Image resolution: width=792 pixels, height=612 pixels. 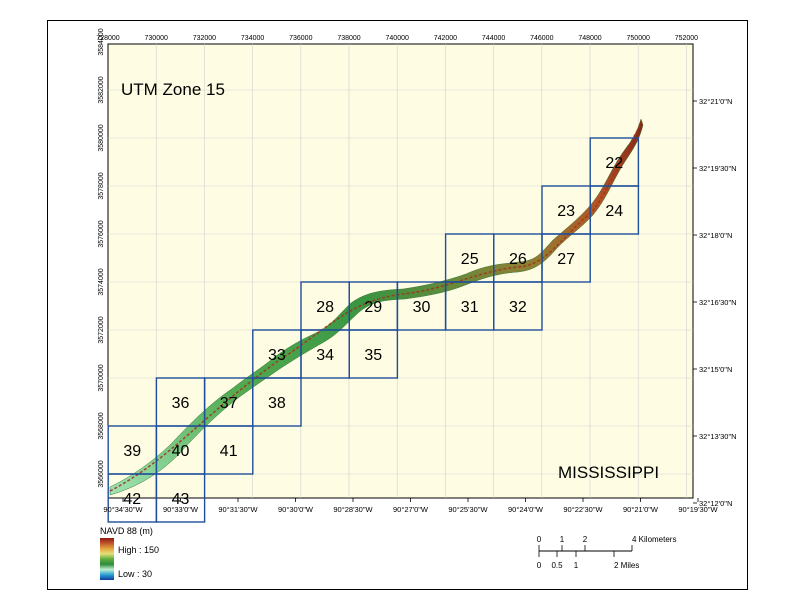 I want to click on tile-35: 35, so click(x=373, y=354).